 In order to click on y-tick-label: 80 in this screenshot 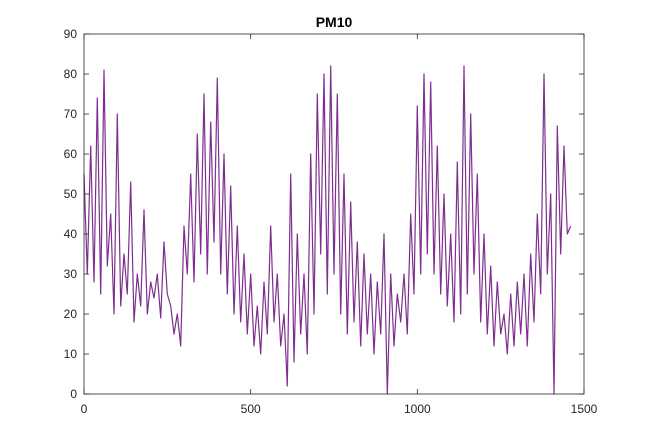, I will do `click(71, 74)`.